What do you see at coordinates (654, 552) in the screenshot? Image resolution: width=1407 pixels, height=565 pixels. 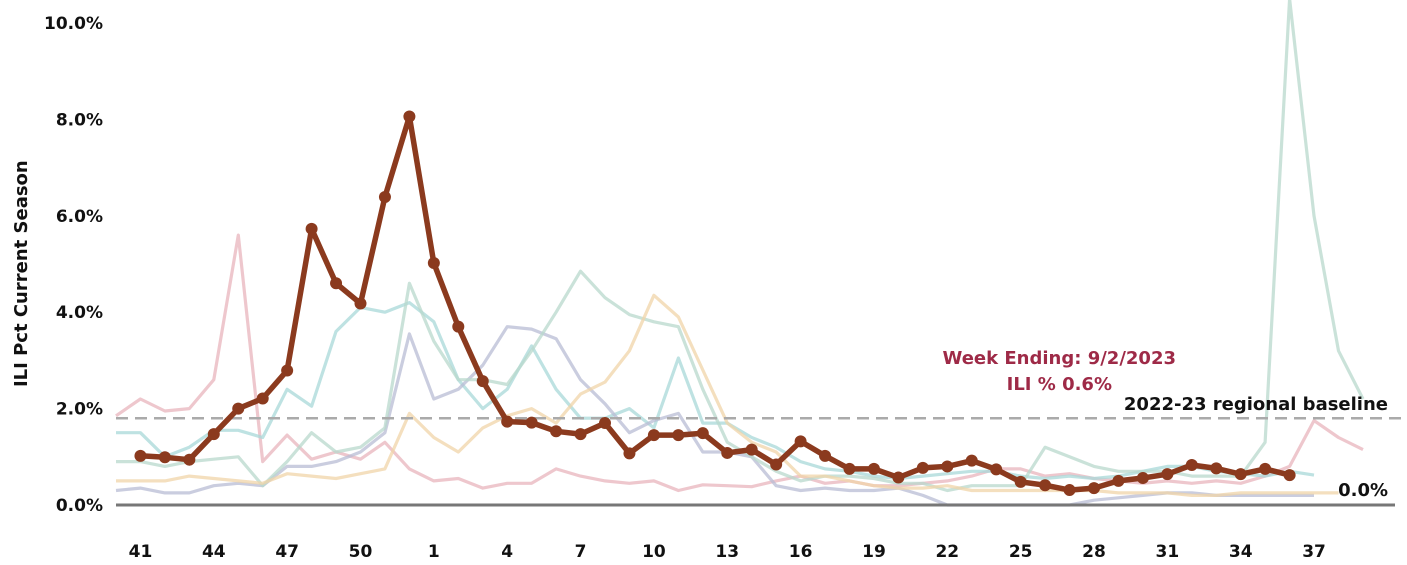 I see `x-tick-label: 10` at bounding box center [654, 552].